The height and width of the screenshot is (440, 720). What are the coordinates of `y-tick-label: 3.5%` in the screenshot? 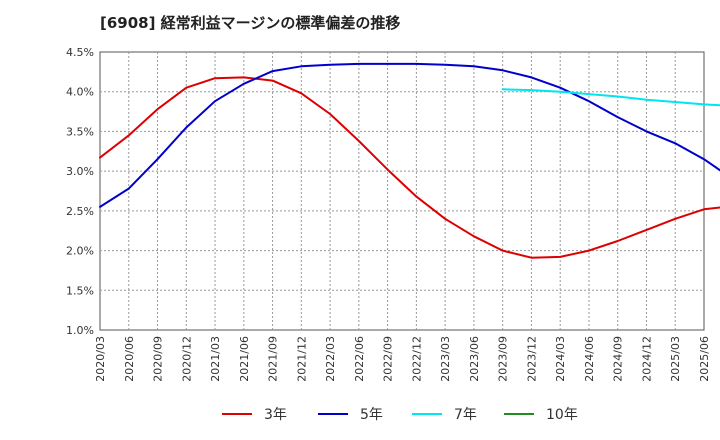 It's located at (80, 131).